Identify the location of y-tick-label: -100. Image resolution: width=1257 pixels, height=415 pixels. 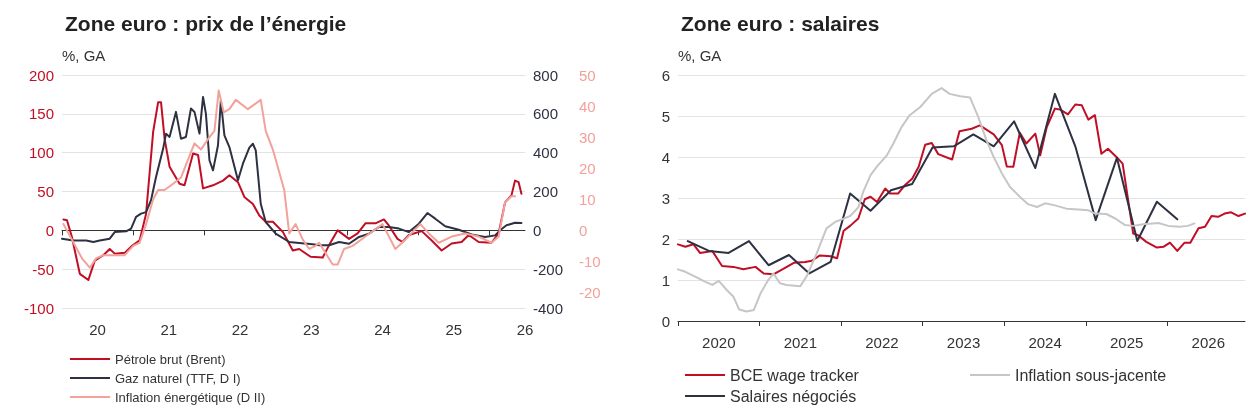
(38, 308).